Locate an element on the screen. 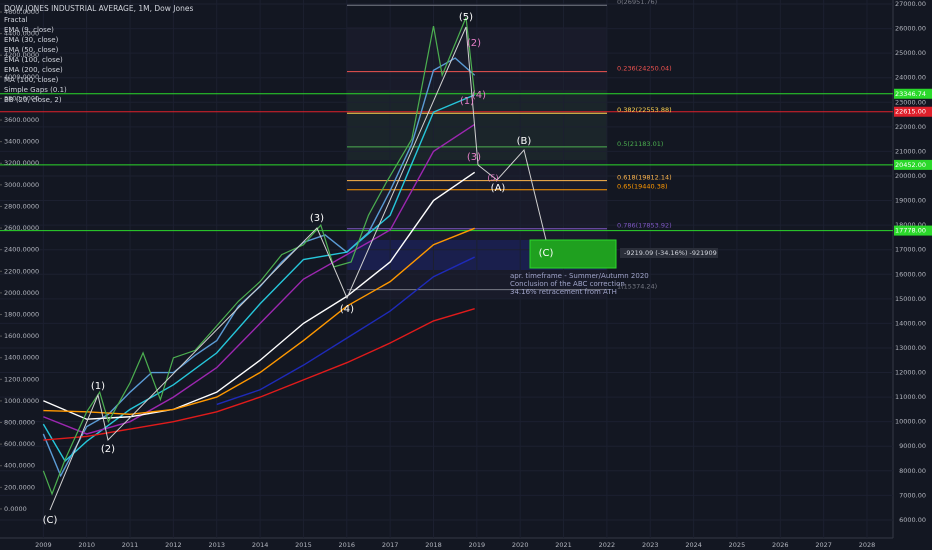 This screenshot has height=550, width=932. price-tag-label: 20452.00 is located at coordinates (910, 165).